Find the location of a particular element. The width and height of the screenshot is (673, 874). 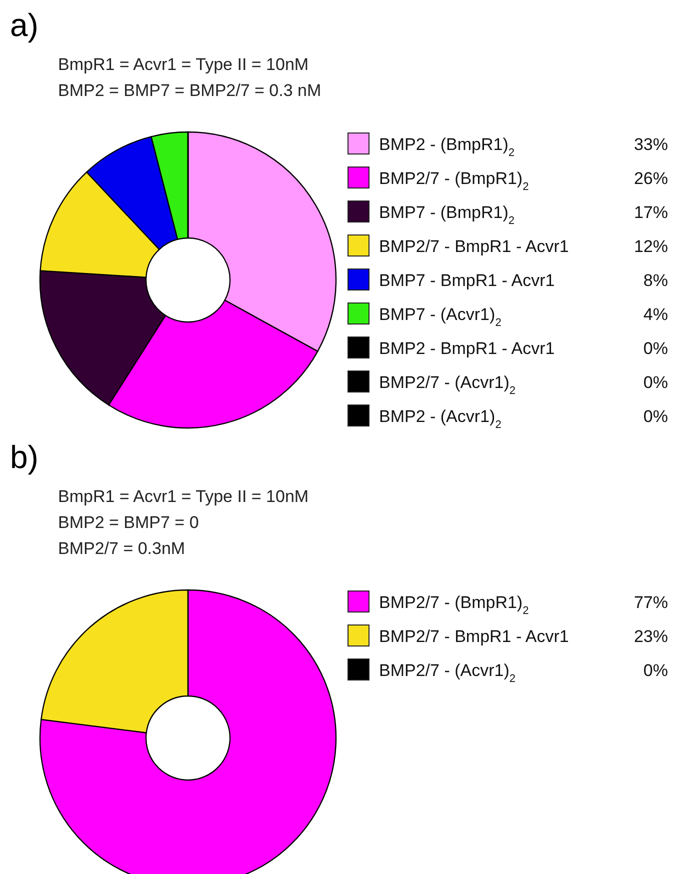

legend-label: BMP2 - (BmpR1)$_{2}$ is located at coordinates (447, 147).